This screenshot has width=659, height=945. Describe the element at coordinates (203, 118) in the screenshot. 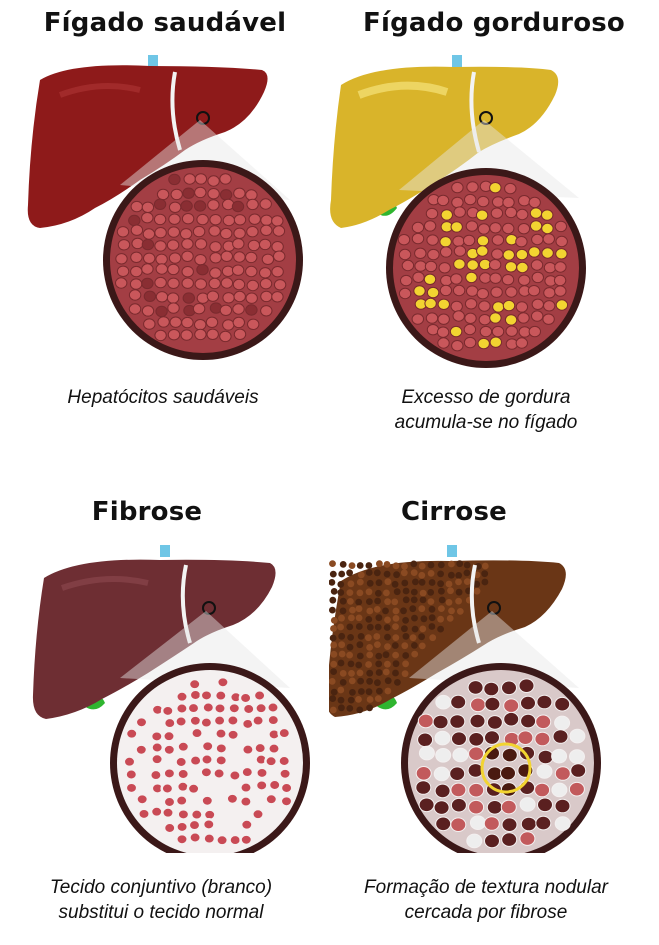

I see `zoom-marker` at that location.